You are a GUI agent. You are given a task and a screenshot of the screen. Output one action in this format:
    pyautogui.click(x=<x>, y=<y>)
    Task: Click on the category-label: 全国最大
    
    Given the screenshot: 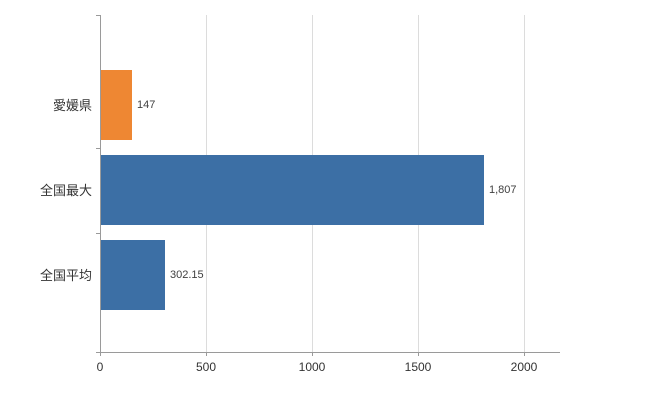 What is the action you would take?
    pyautogui.click(x=65, y=190)
    